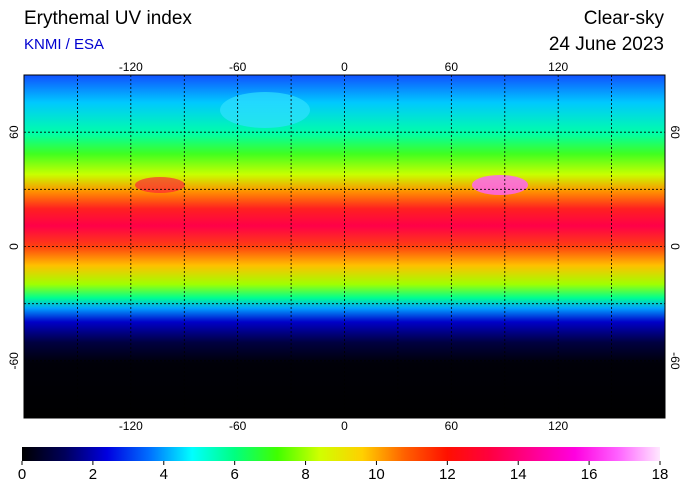 Image resolution: width=688 pixels, height=490 pixels. What do you see at coordinates (131, 67) in the screenshot?
I see `lon-label-top: -120` at bounding box center [131, 67].